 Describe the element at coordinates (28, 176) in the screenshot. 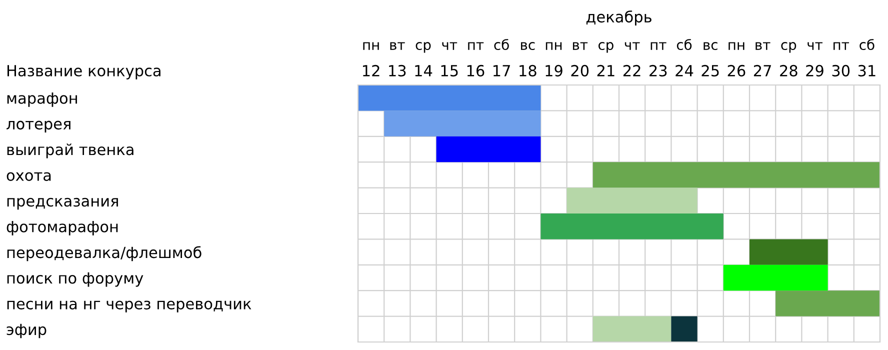

I see `y-tick-label: охота` at that location.